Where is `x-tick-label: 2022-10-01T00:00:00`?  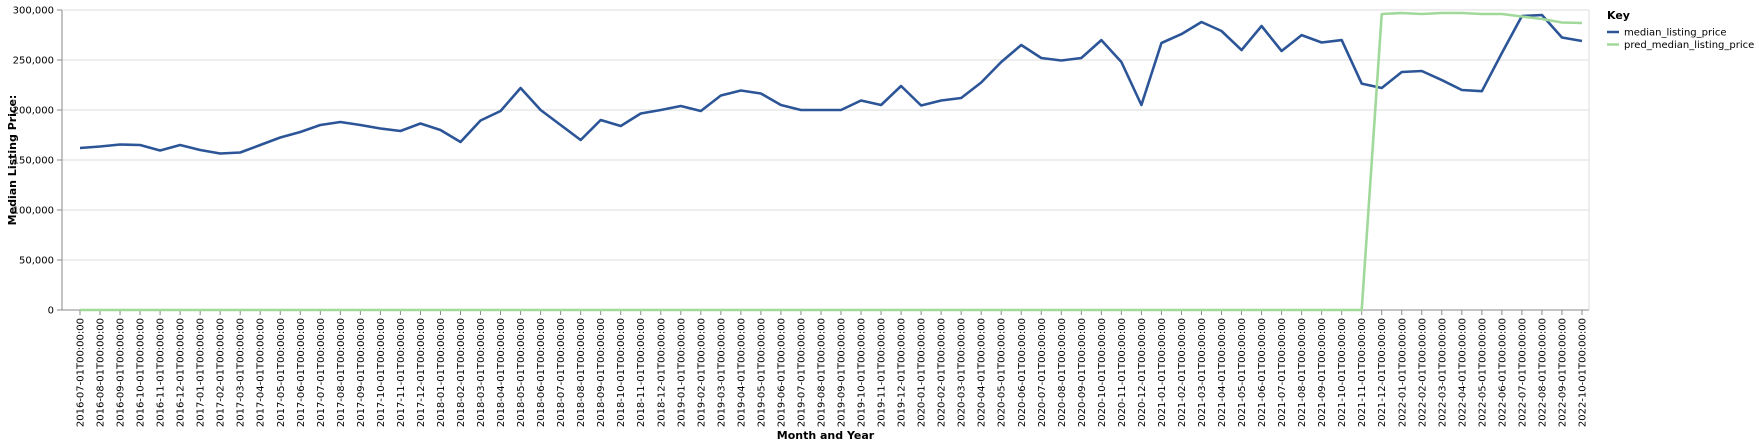
x-tick-label: 2022-10-01T00:00:00 is located at coordinates (1583, 372).